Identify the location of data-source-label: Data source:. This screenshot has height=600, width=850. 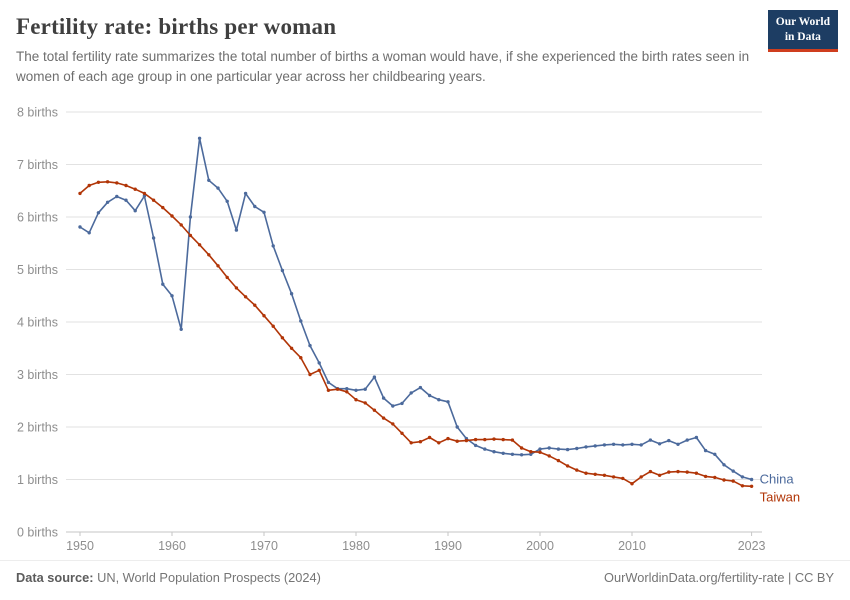
(55, 577).